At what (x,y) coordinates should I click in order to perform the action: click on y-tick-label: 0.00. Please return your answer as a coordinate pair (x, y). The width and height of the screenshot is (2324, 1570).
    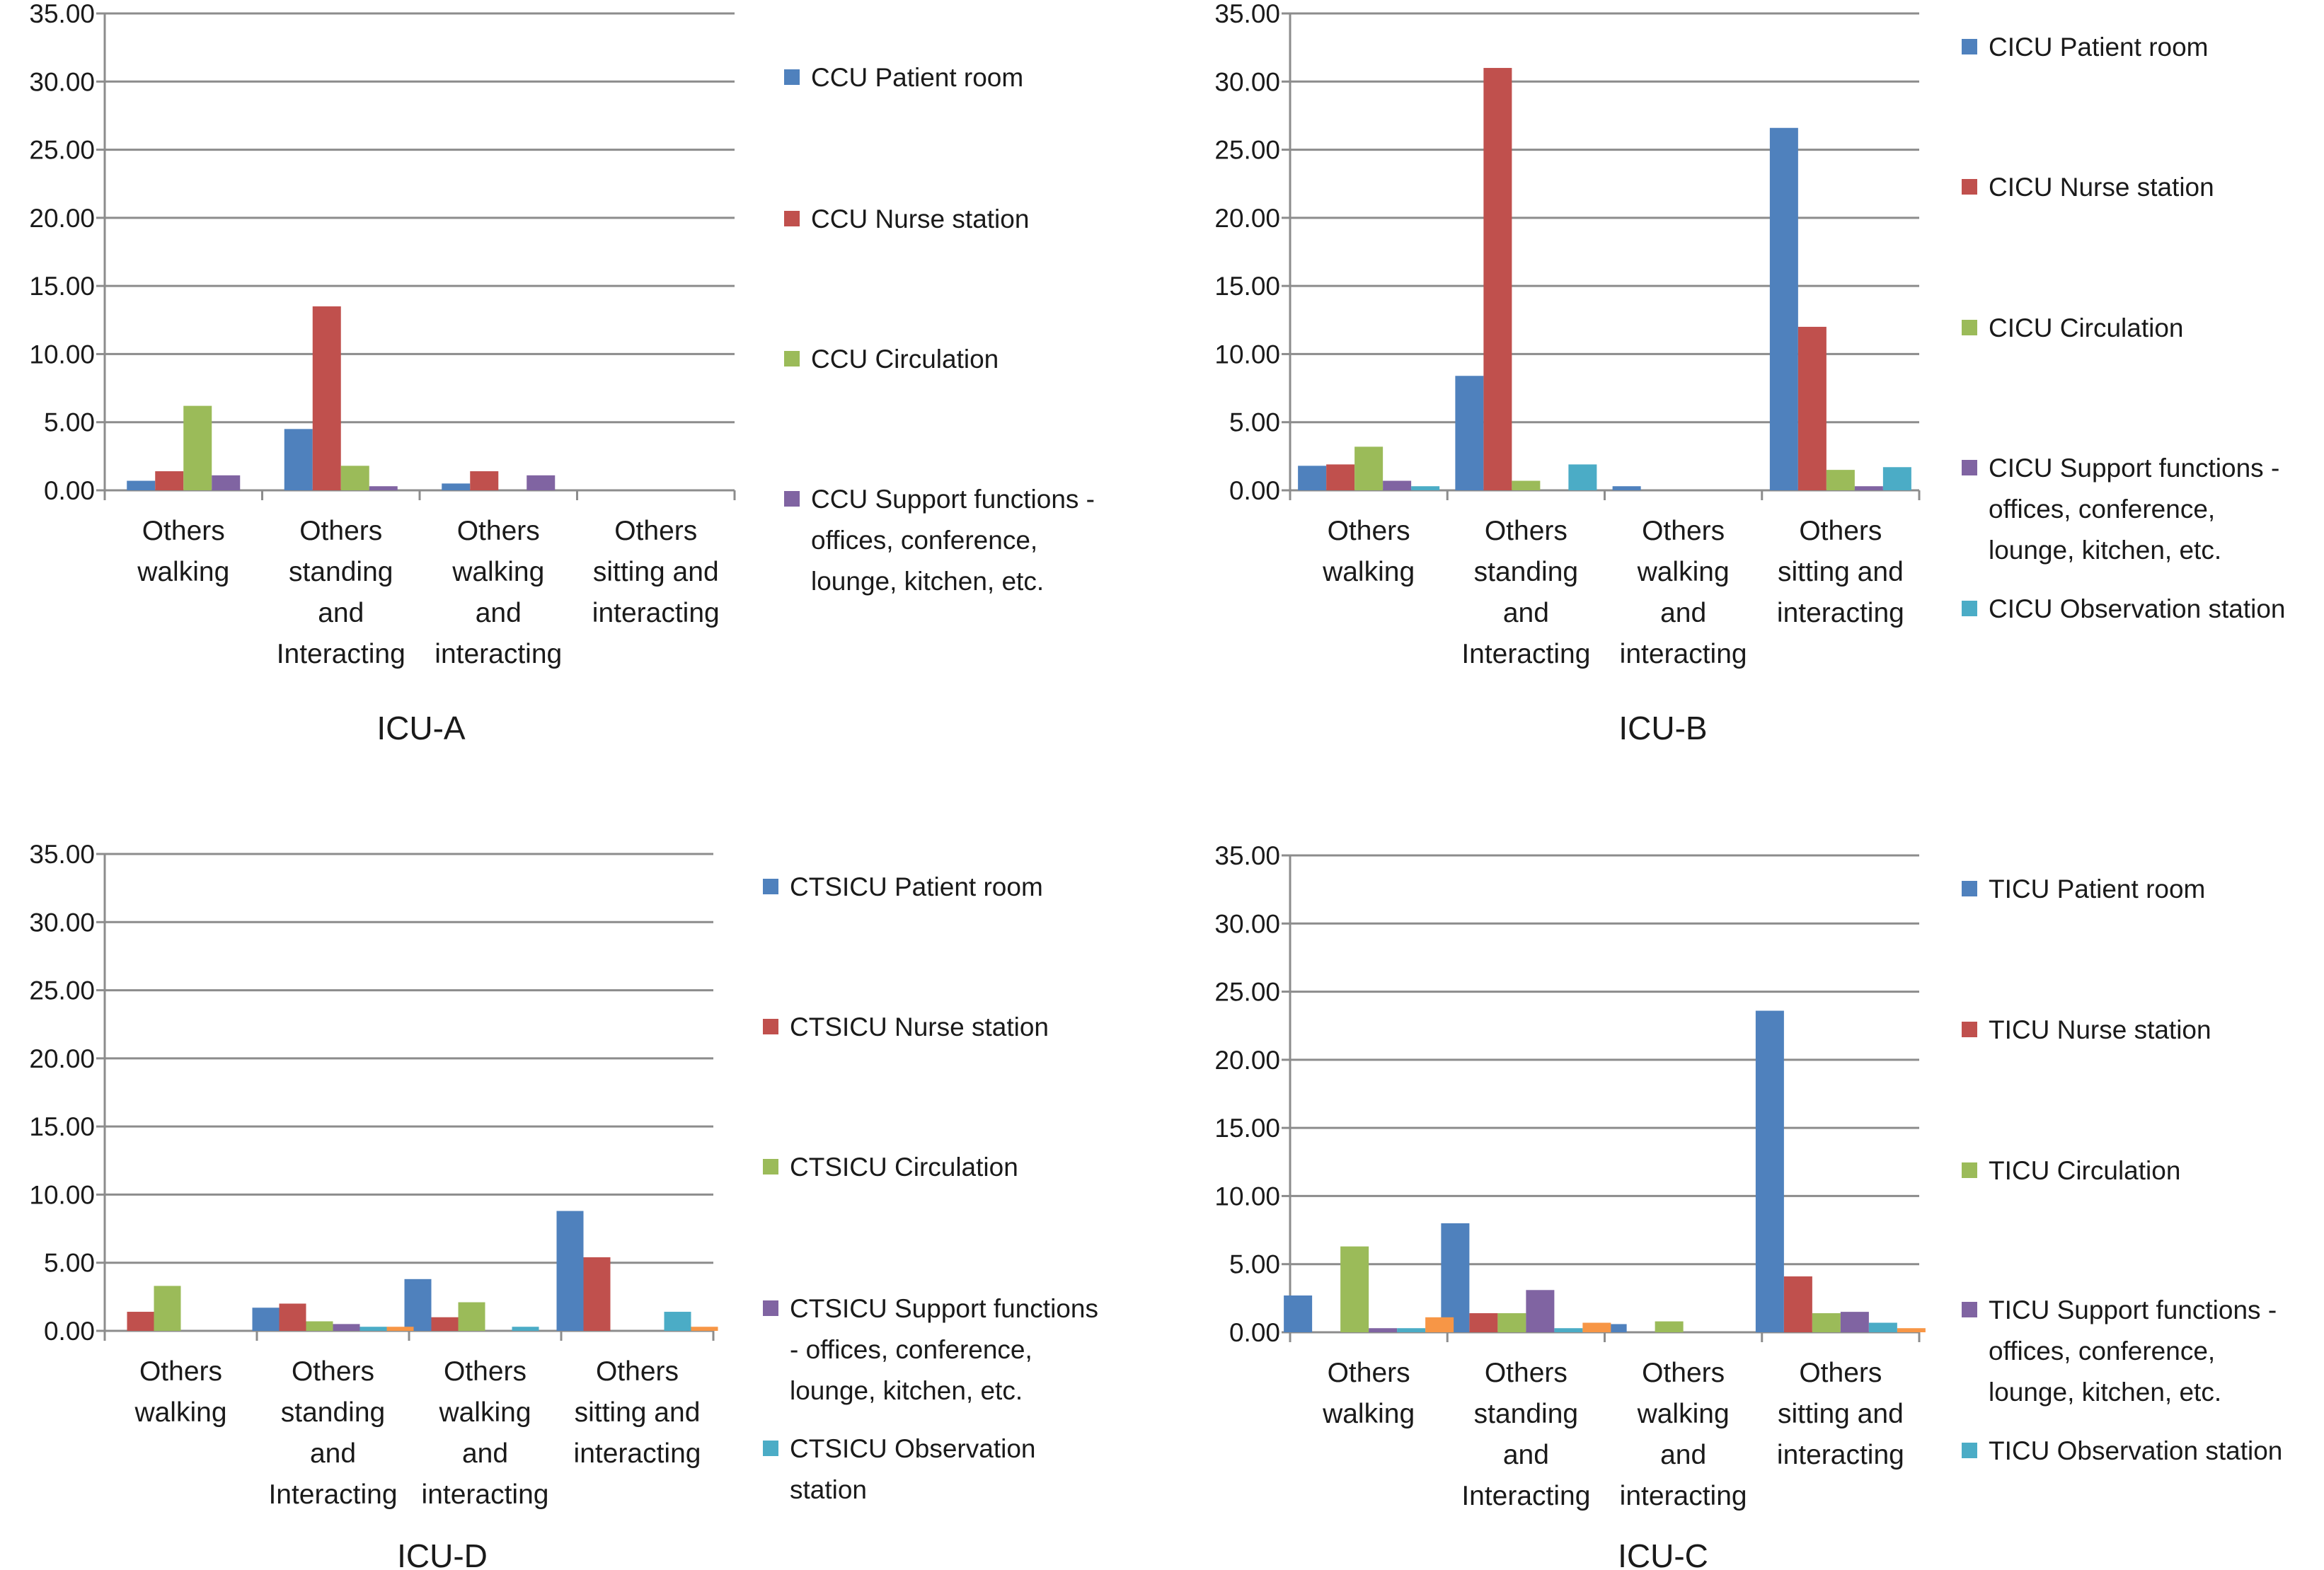
    Looking at the image, I should click on (1254, 490).